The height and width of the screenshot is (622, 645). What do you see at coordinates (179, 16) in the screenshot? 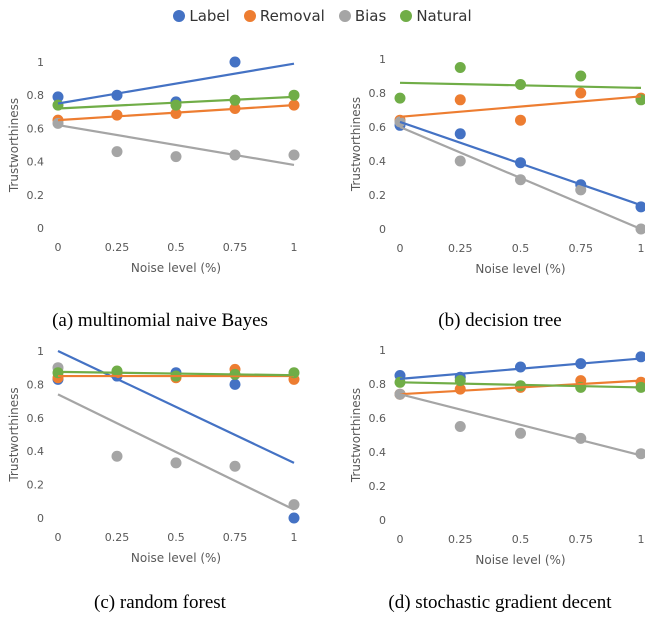
I see `legend-marker-label` at bounding box center [179, 16].